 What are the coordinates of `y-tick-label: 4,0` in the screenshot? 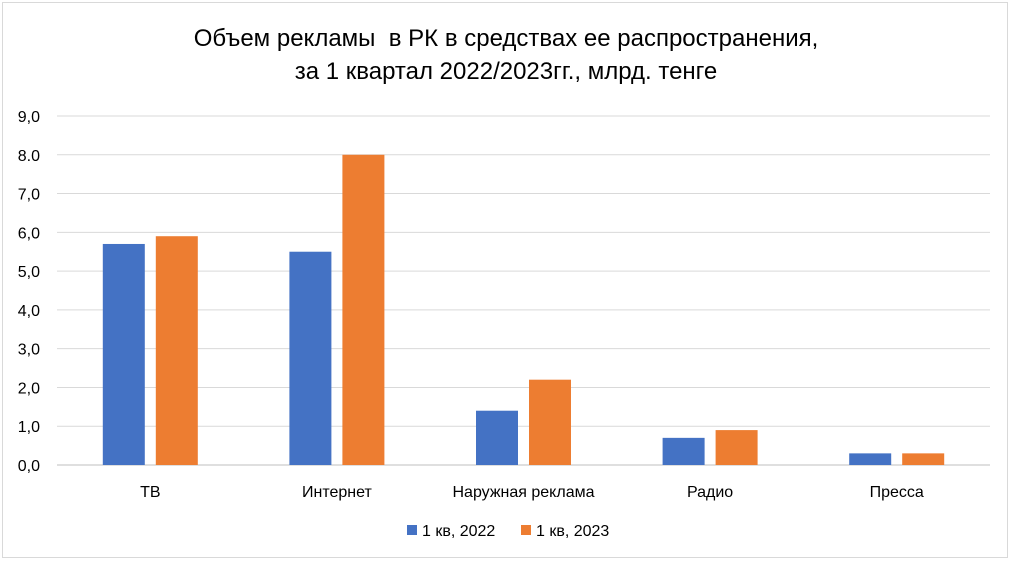 It's located at (29, 311).